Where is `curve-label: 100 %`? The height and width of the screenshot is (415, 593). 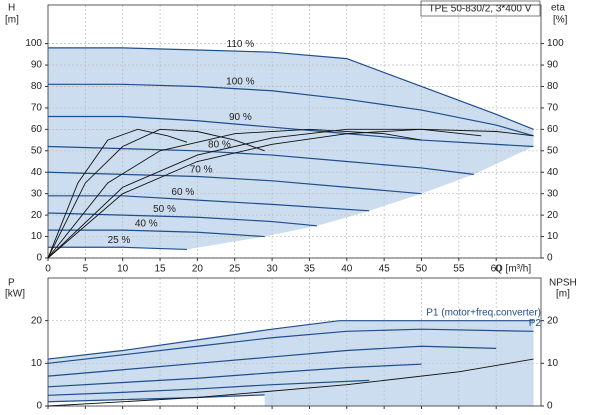 curve-label: 100 % is located at coordinates (240, 82).